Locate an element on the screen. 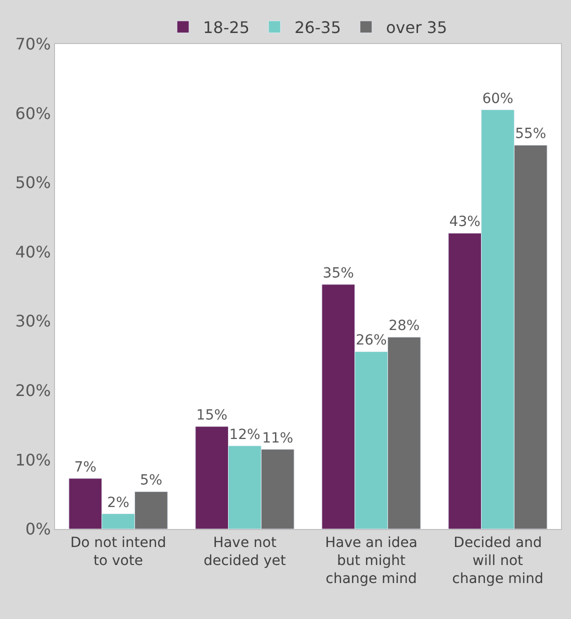 This screenshot has height=619, width=571. legend-label: 18-25 is located at coordinates (226, 28).